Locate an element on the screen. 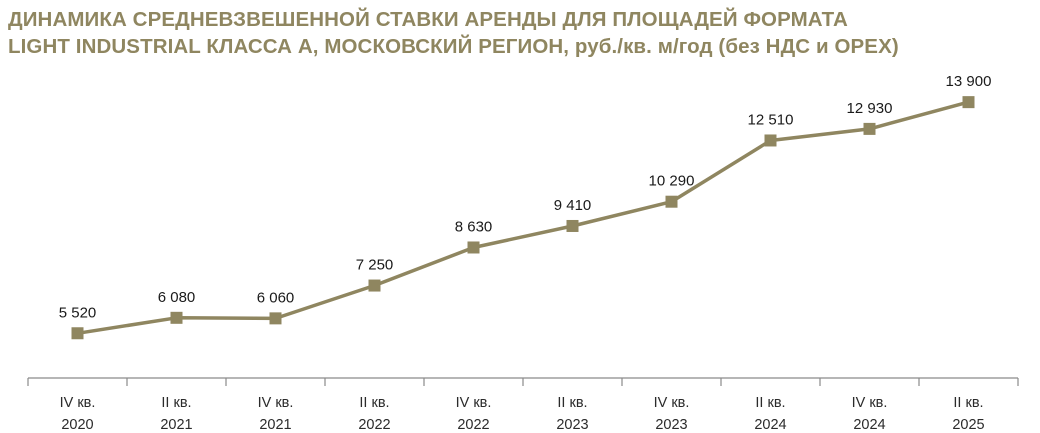  data-label: 9 410 is located at coordinates (573, 205).